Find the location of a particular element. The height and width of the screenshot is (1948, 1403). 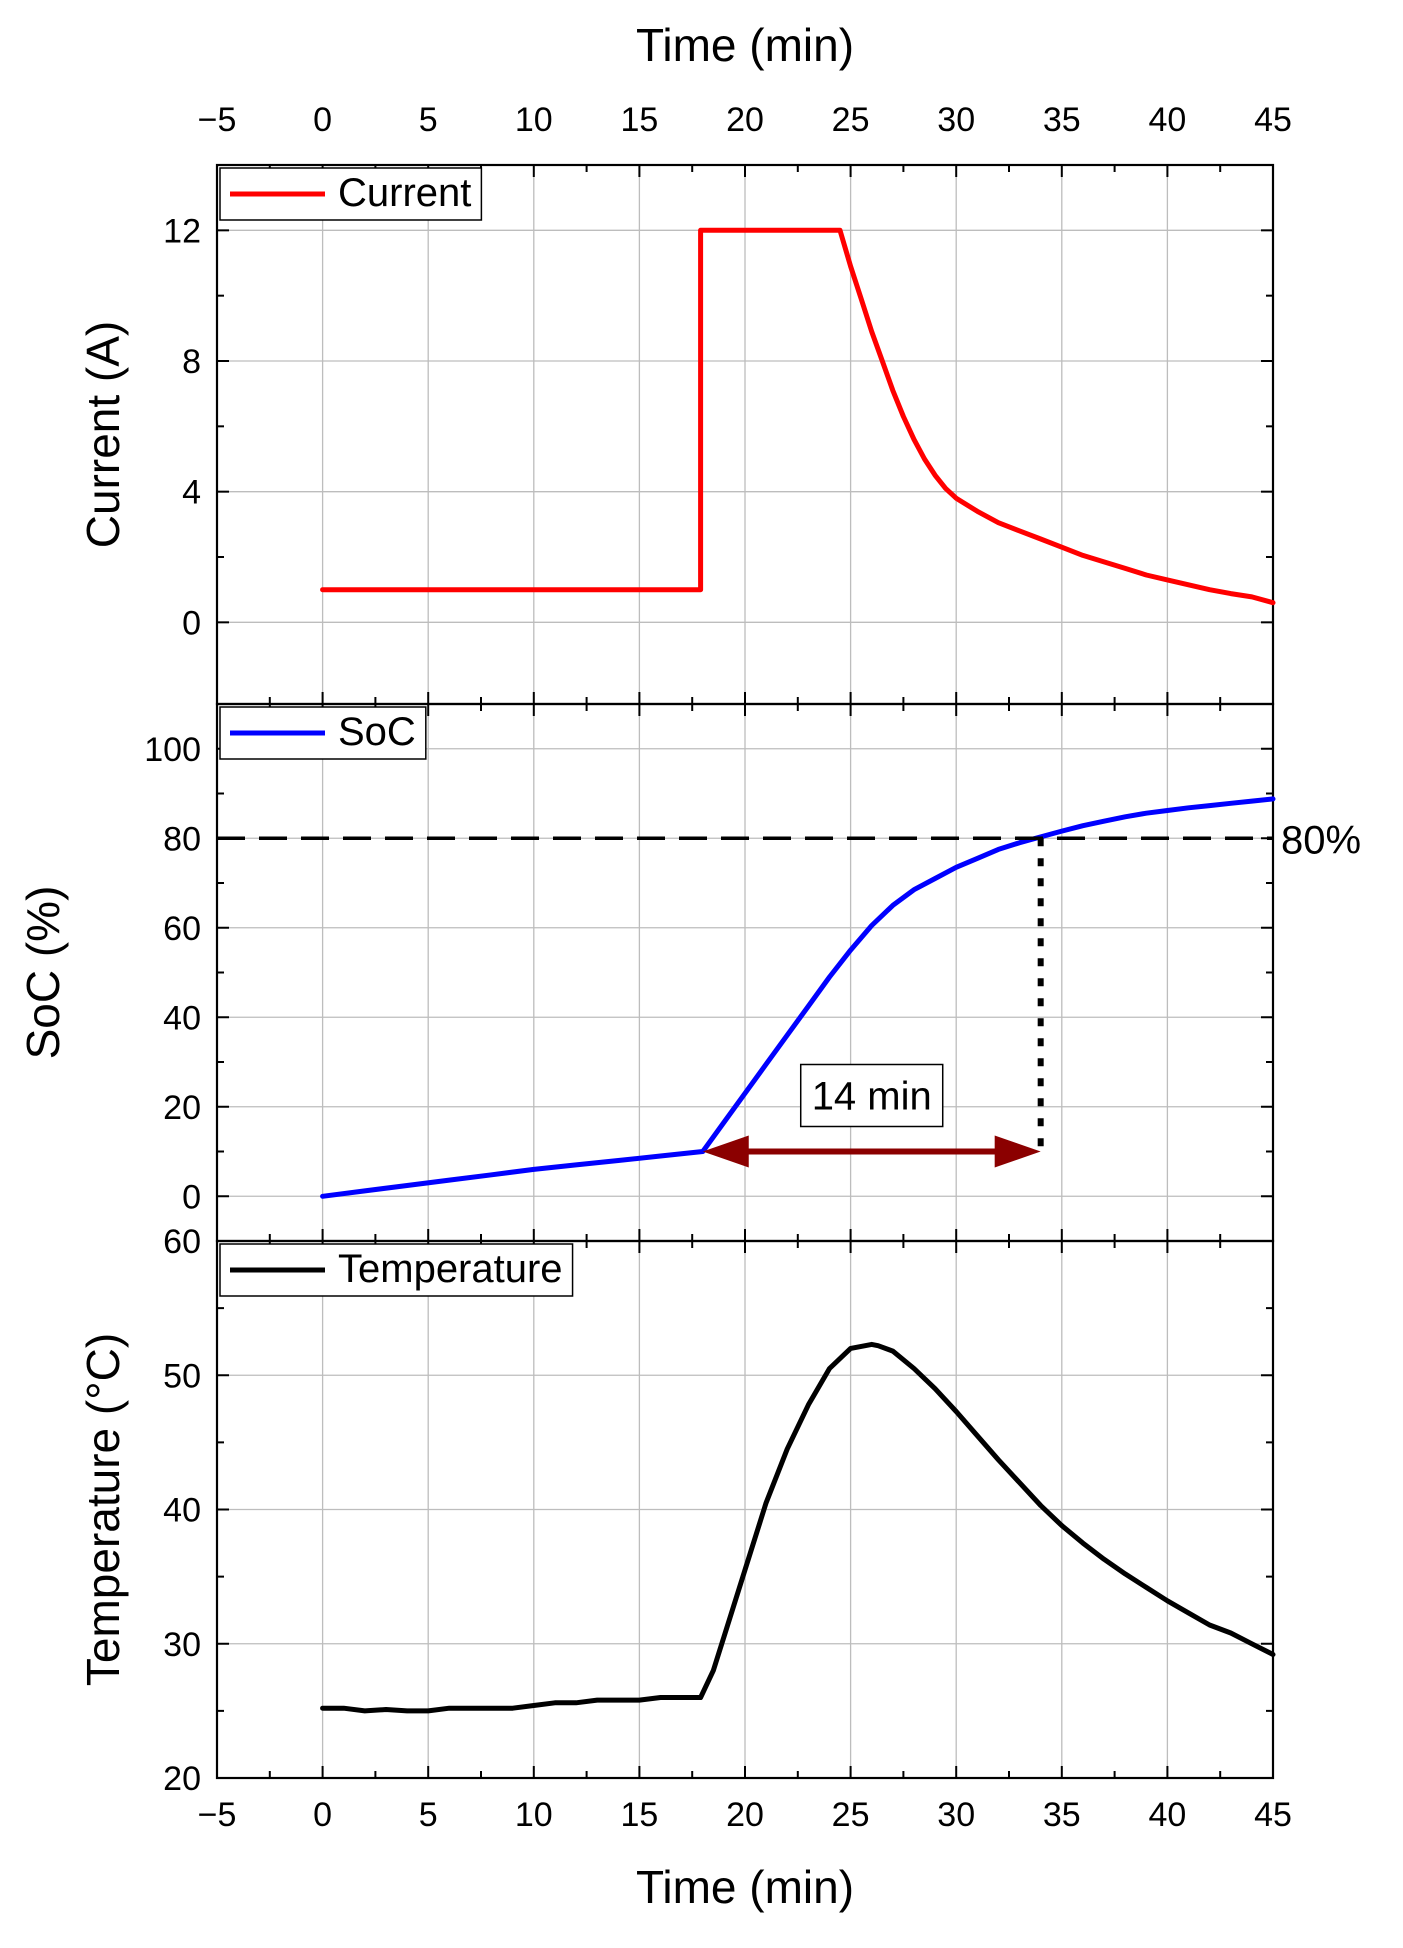

x-tick-label-top: 15 is located at coordinates (639, 120).